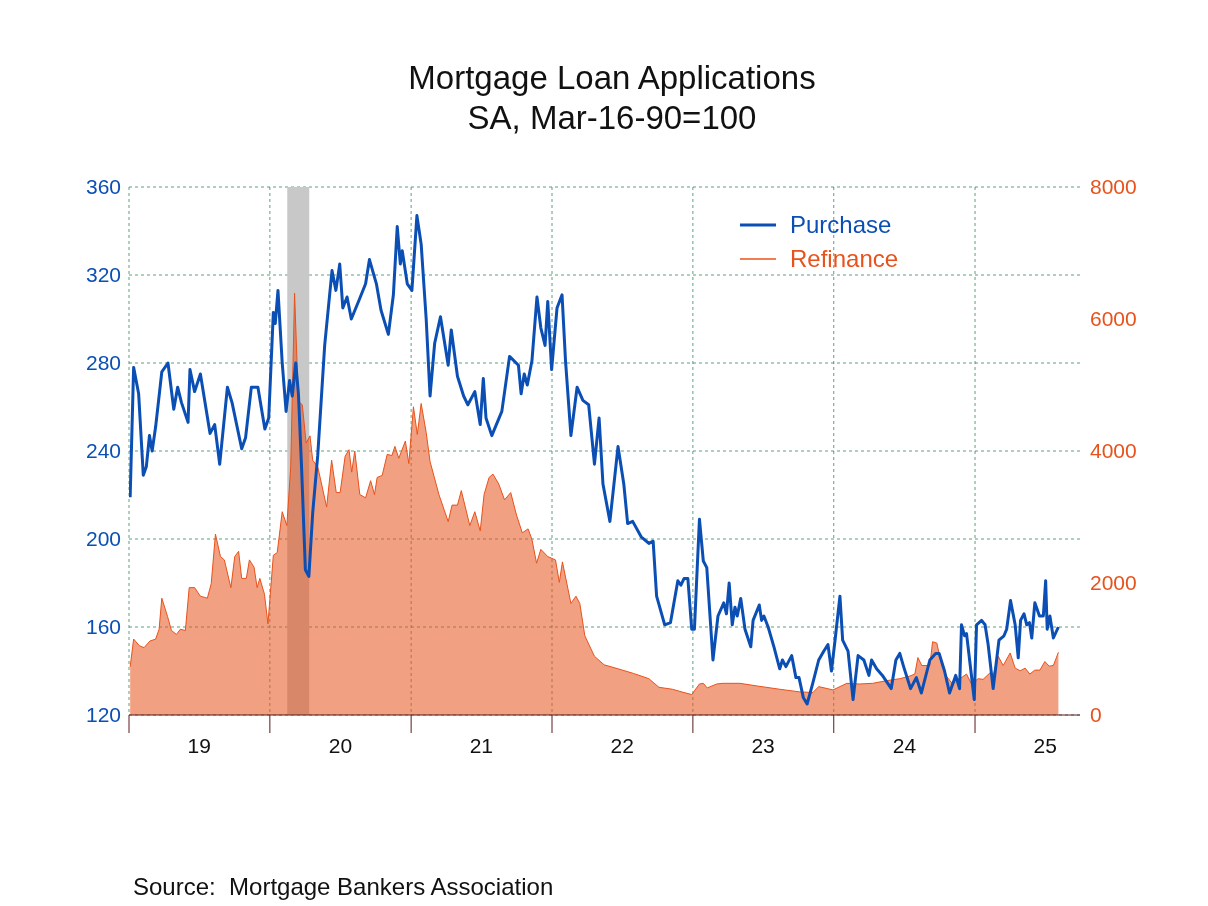 The height and width of the screenshot is (906, 1208). Describe the element at coordinates (103, 275) in the screenshot. I see `y-tick-label: 320` at that location.